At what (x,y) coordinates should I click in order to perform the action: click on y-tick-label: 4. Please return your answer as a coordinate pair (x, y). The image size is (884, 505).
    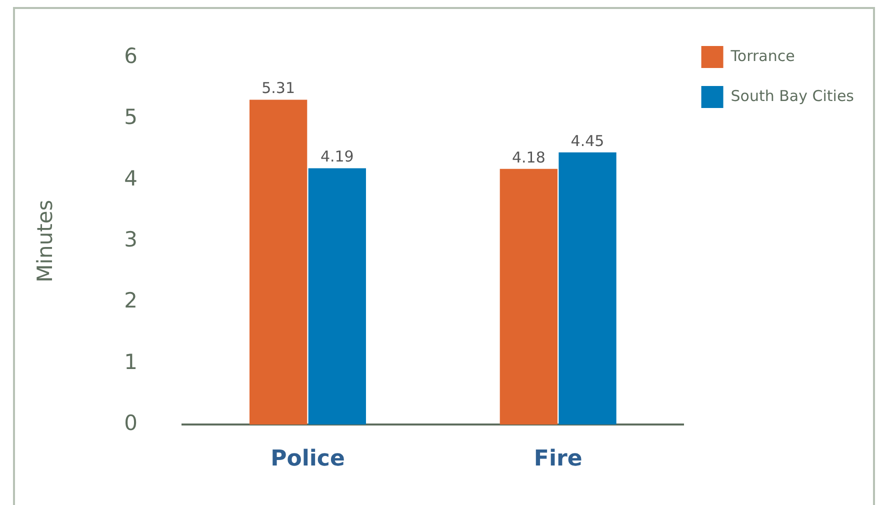
    Looking at the image, I should click on (131, 178).